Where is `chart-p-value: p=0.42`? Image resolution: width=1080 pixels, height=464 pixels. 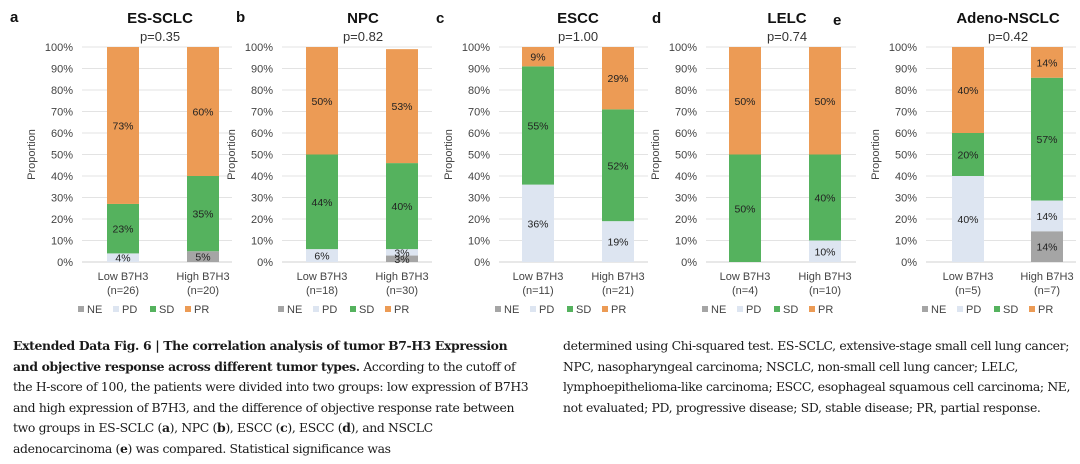
chart-p-value: p=0.42 is located at coordinates (1008, 36).